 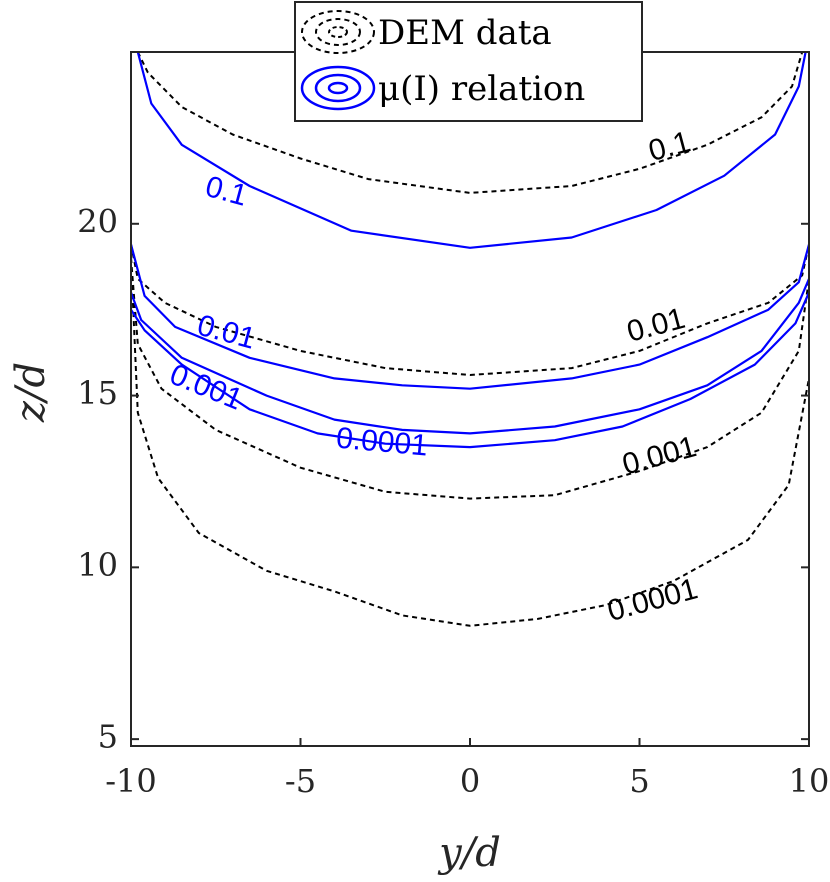 What do you see at coordinates (31, 392) in the screenshot?
I see `y-axis-label: z/d` at bounding box center [31, 392].